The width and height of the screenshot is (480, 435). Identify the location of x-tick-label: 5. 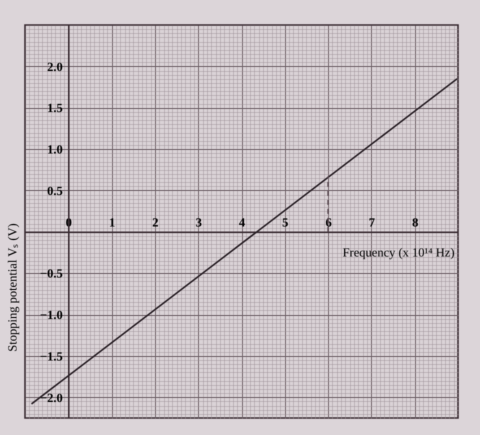
(285, 222).